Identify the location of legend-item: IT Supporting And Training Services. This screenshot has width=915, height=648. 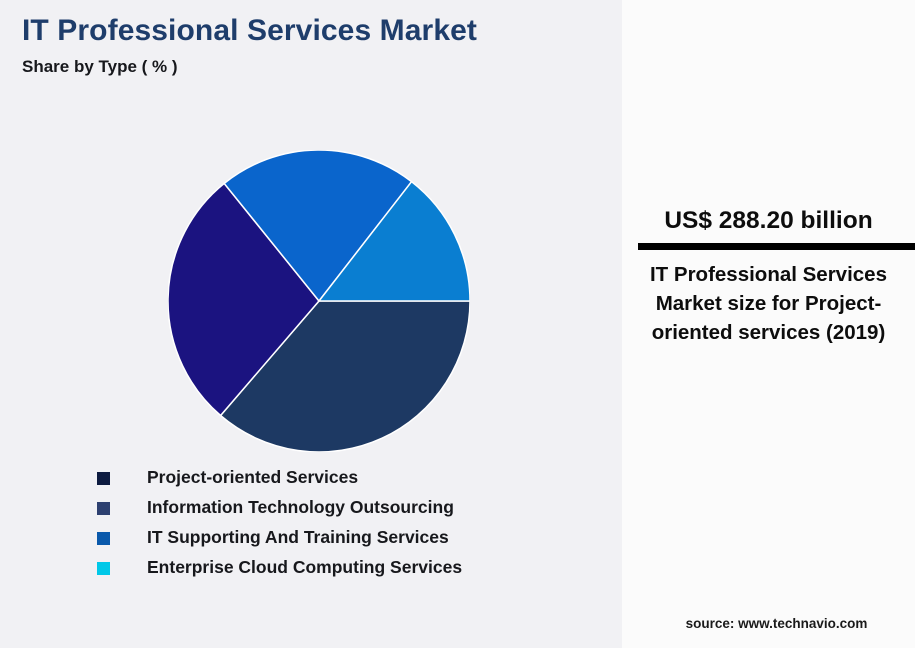
(352, 538).